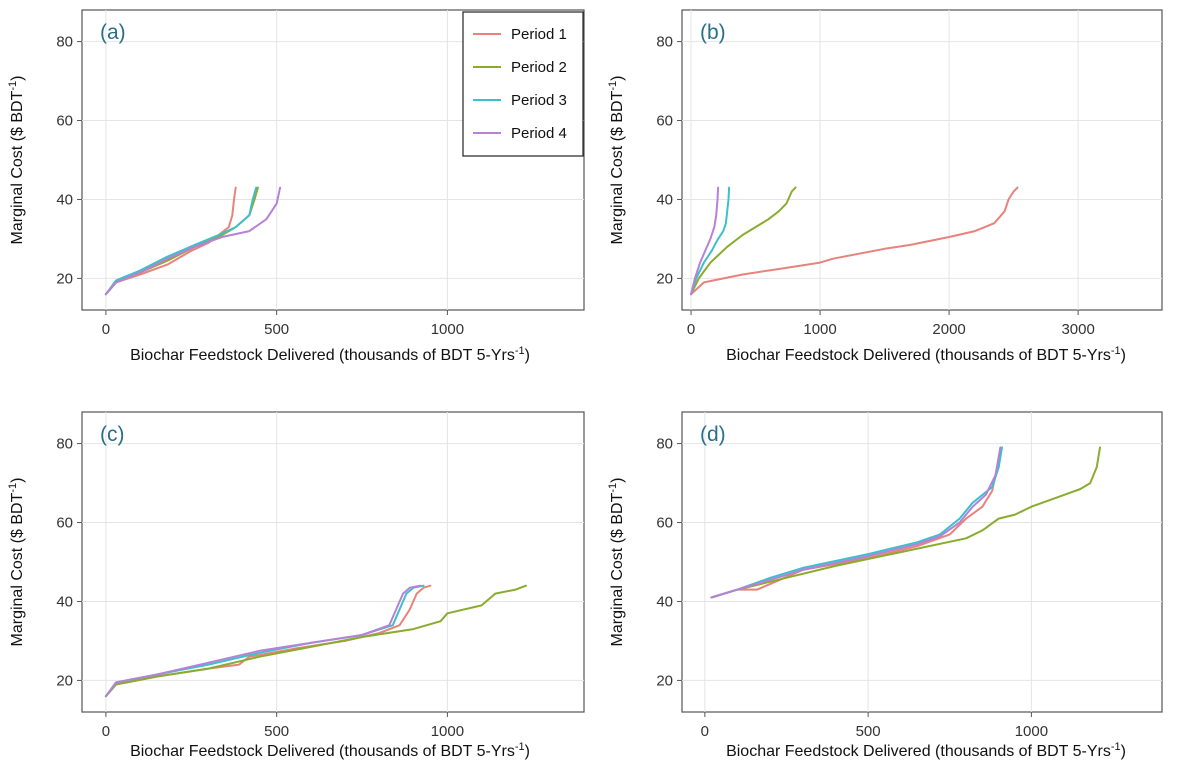  Describe the element at coordinates (113, 32) in the screenshot. I see `panel-label: (a)` at that location.